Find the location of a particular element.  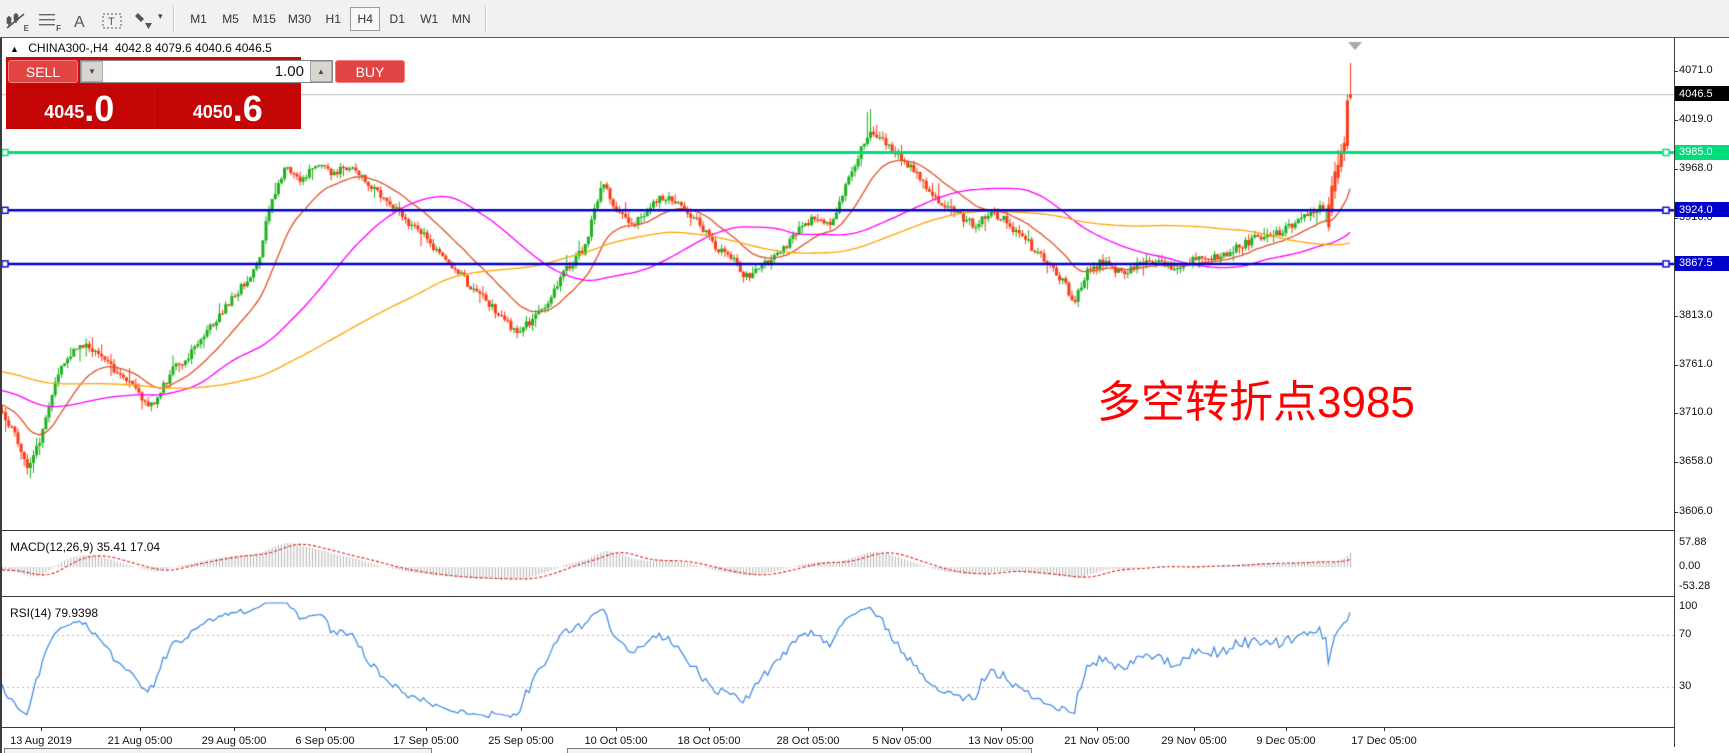

buy-price-int: 4050 is located at coordinates (212, 112).